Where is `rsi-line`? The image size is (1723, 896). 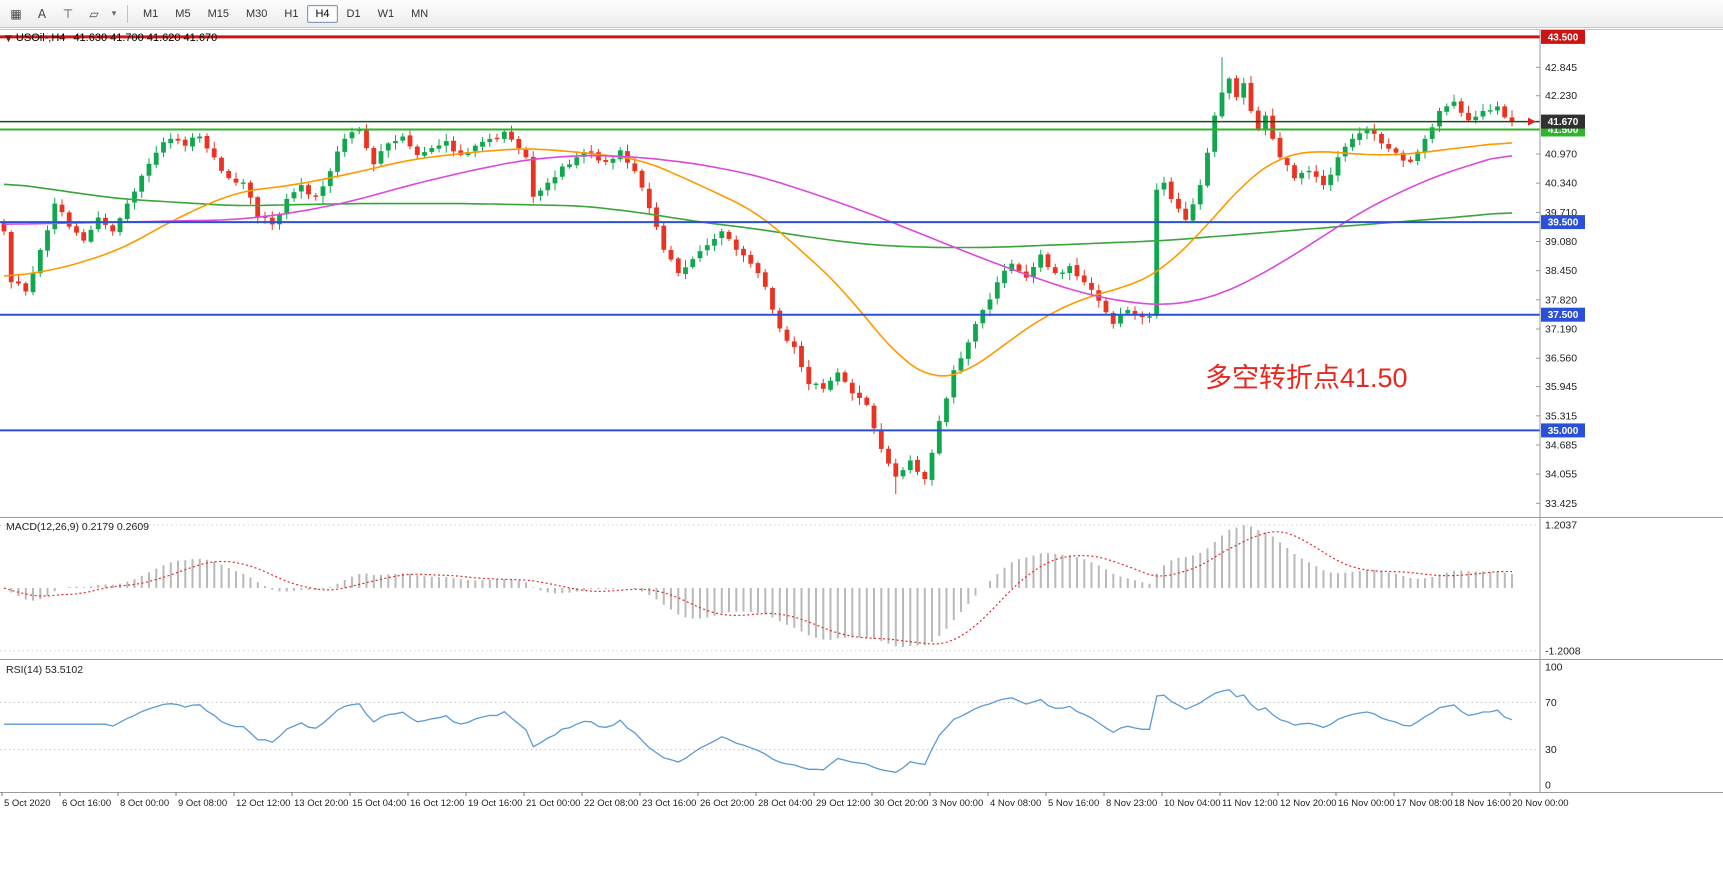
rsi-line is located at coordinates (758, 731).